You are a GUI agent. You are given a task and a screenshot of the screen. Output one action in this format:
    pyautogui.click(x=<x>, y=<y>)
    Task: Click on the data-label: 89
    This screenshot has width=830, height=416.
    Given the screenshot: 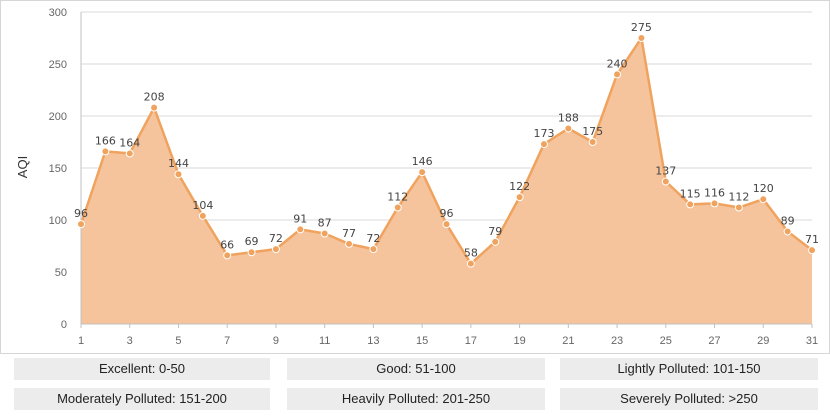 What is the action you would take?
    pyautogui.click(x=788, y=220)
    